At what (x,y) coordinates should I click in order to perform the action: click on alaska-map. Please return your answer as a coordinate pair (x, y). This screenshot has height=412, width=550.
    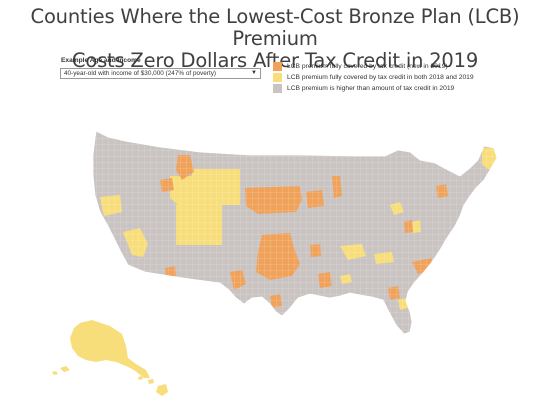
    Looking at the image, I should click on (101, 349).